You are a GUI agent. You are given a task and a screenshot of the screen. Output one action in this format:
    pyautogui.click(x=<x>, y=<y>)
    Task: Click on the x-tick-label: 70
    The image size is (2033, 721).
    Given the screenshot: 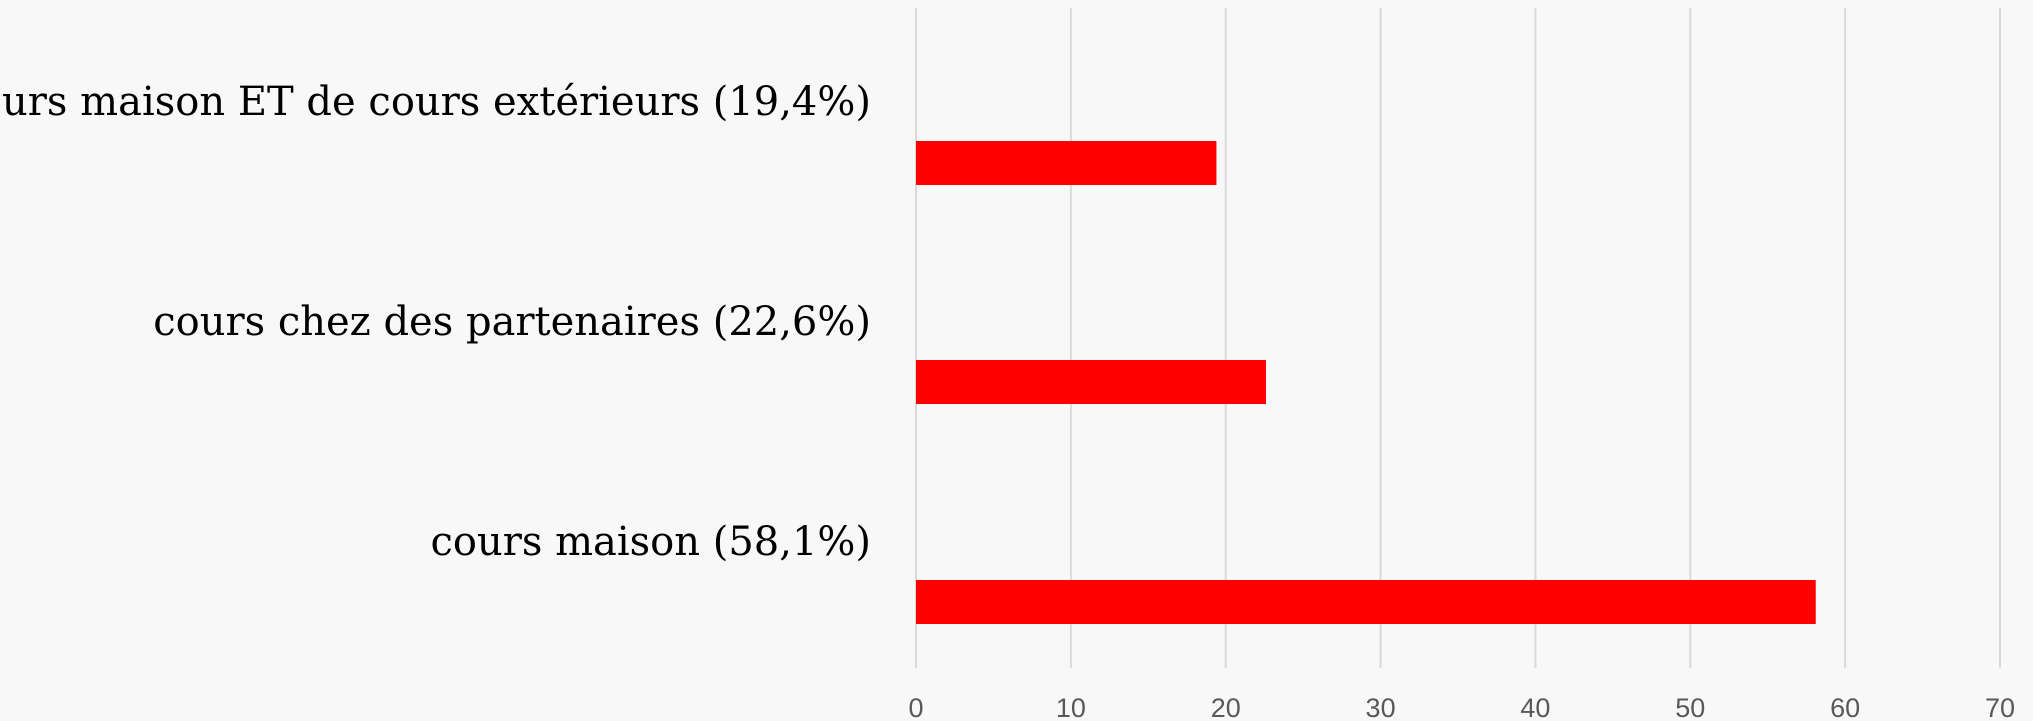 What is the action you would take?
    pyautogui.click(x=2000, y=707)
    